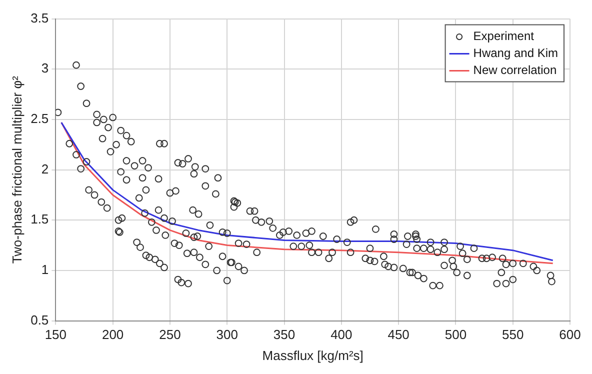 This screenshot has height=374, width=592. I want to click on y-tick-label: 2.5, so click(39, 118).